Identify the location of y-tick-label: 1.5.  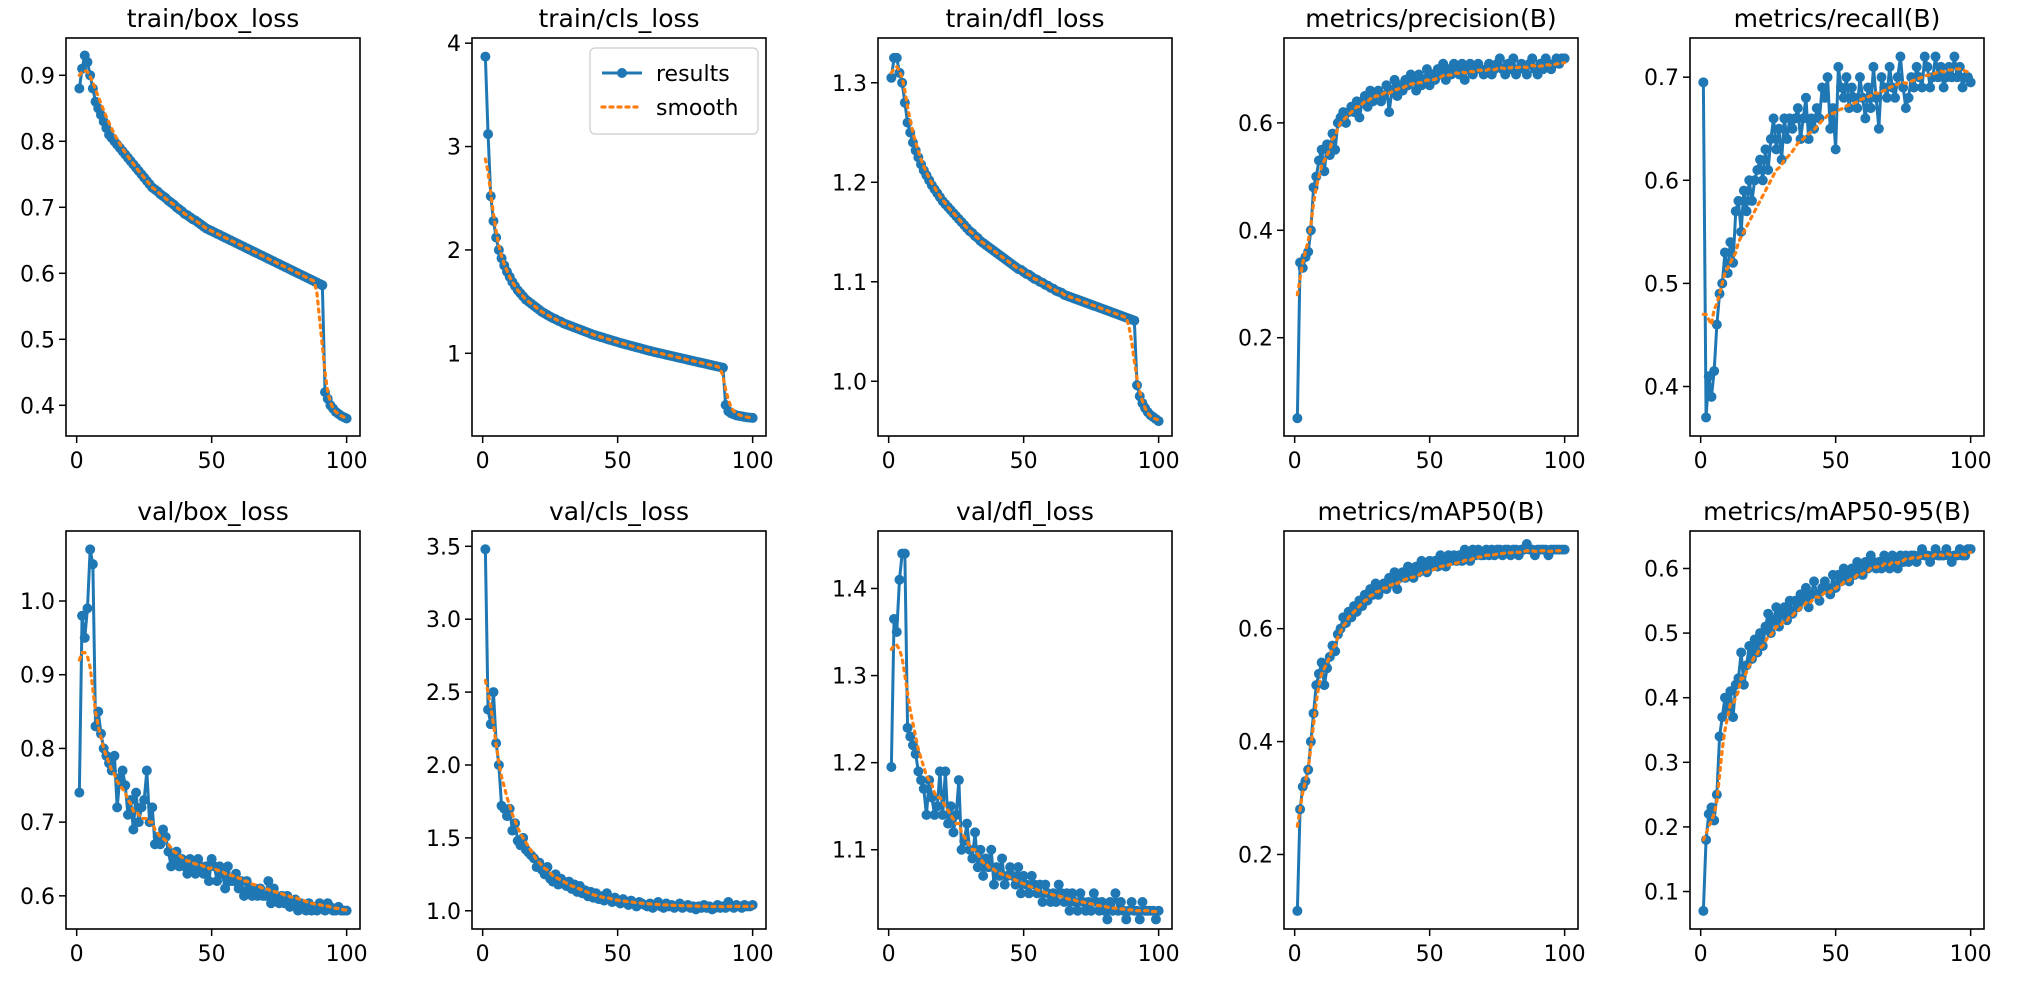
(443, 839).